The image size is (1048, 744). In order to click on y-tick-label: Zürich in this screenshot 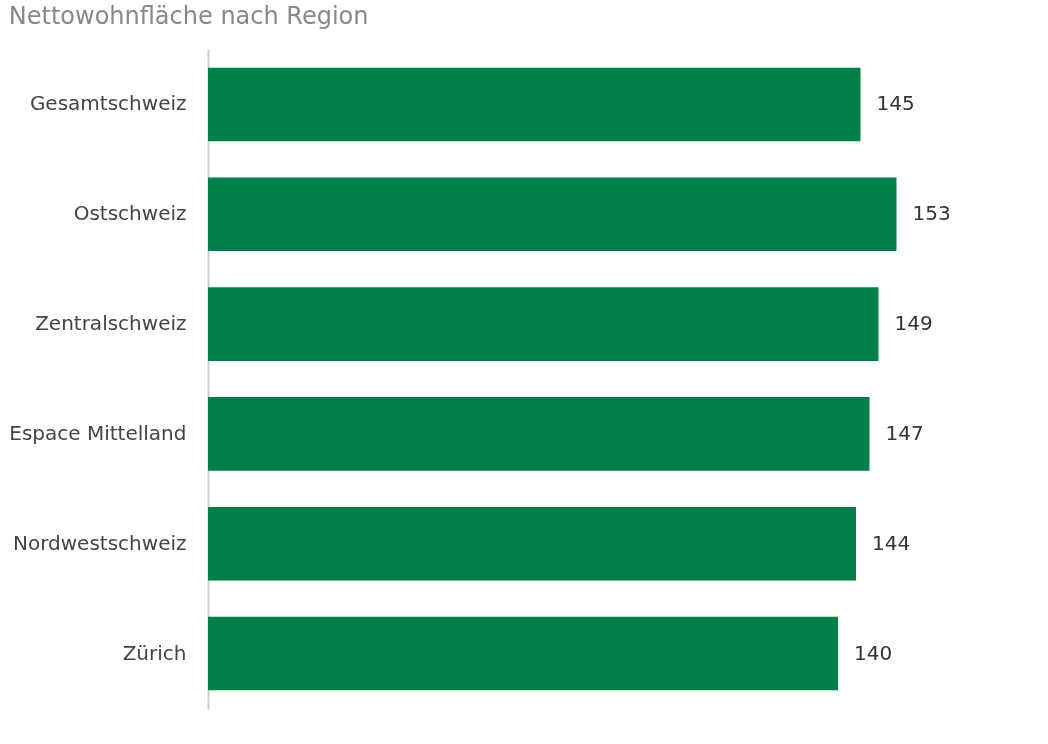, I will do `click(154, 652)`.